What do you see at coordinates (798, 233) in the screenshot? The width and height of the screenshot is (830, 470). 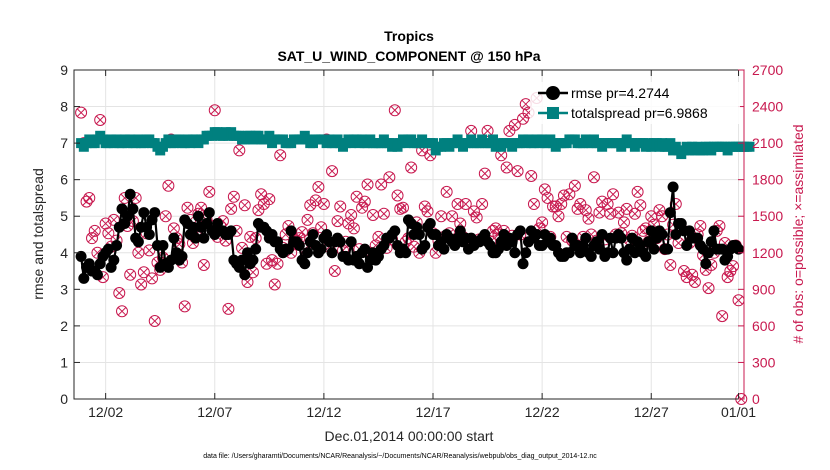 I see `y-axis-label-right: # of obs: o=possible; ×=assimilated` at bounding box center [798, 233].